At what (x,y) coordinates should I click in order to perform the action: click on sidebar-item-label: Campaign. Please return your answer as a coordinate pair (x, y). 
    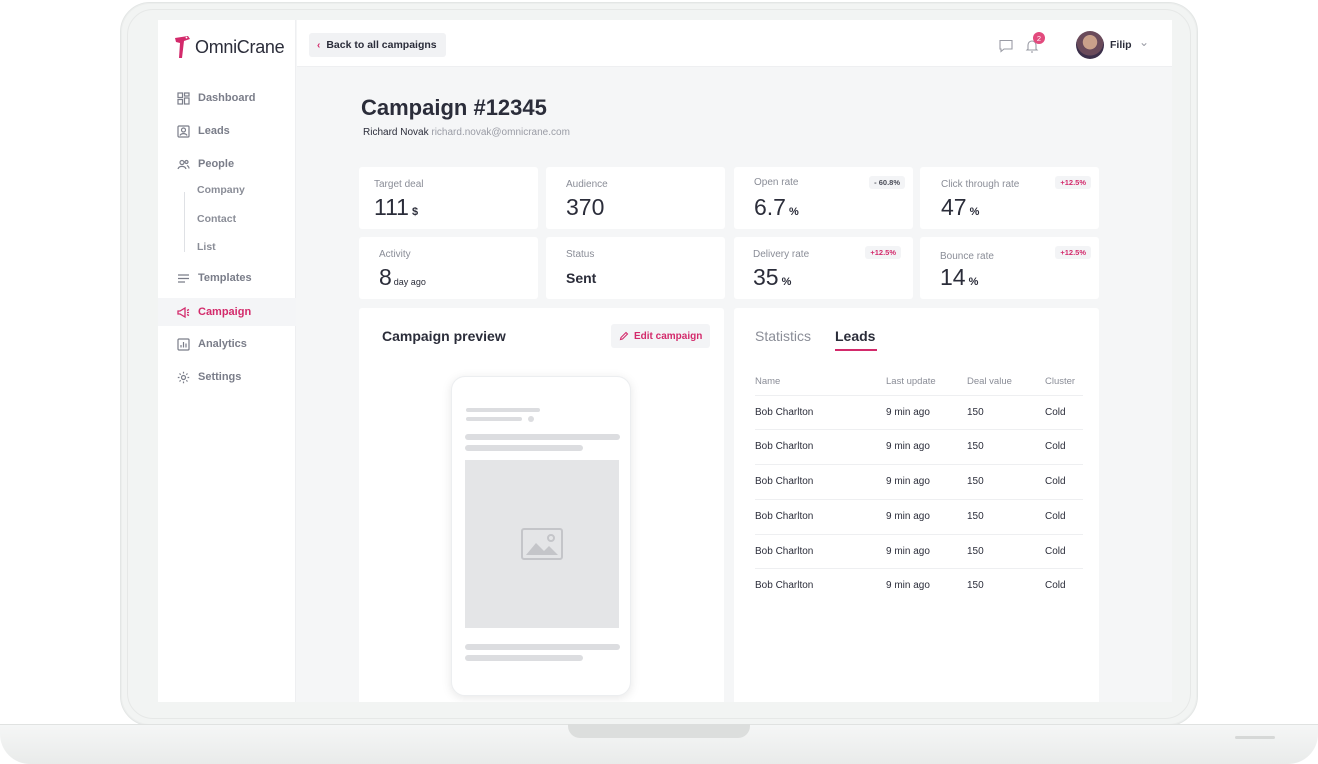
    Looking at the image, I should click on (225, 312).